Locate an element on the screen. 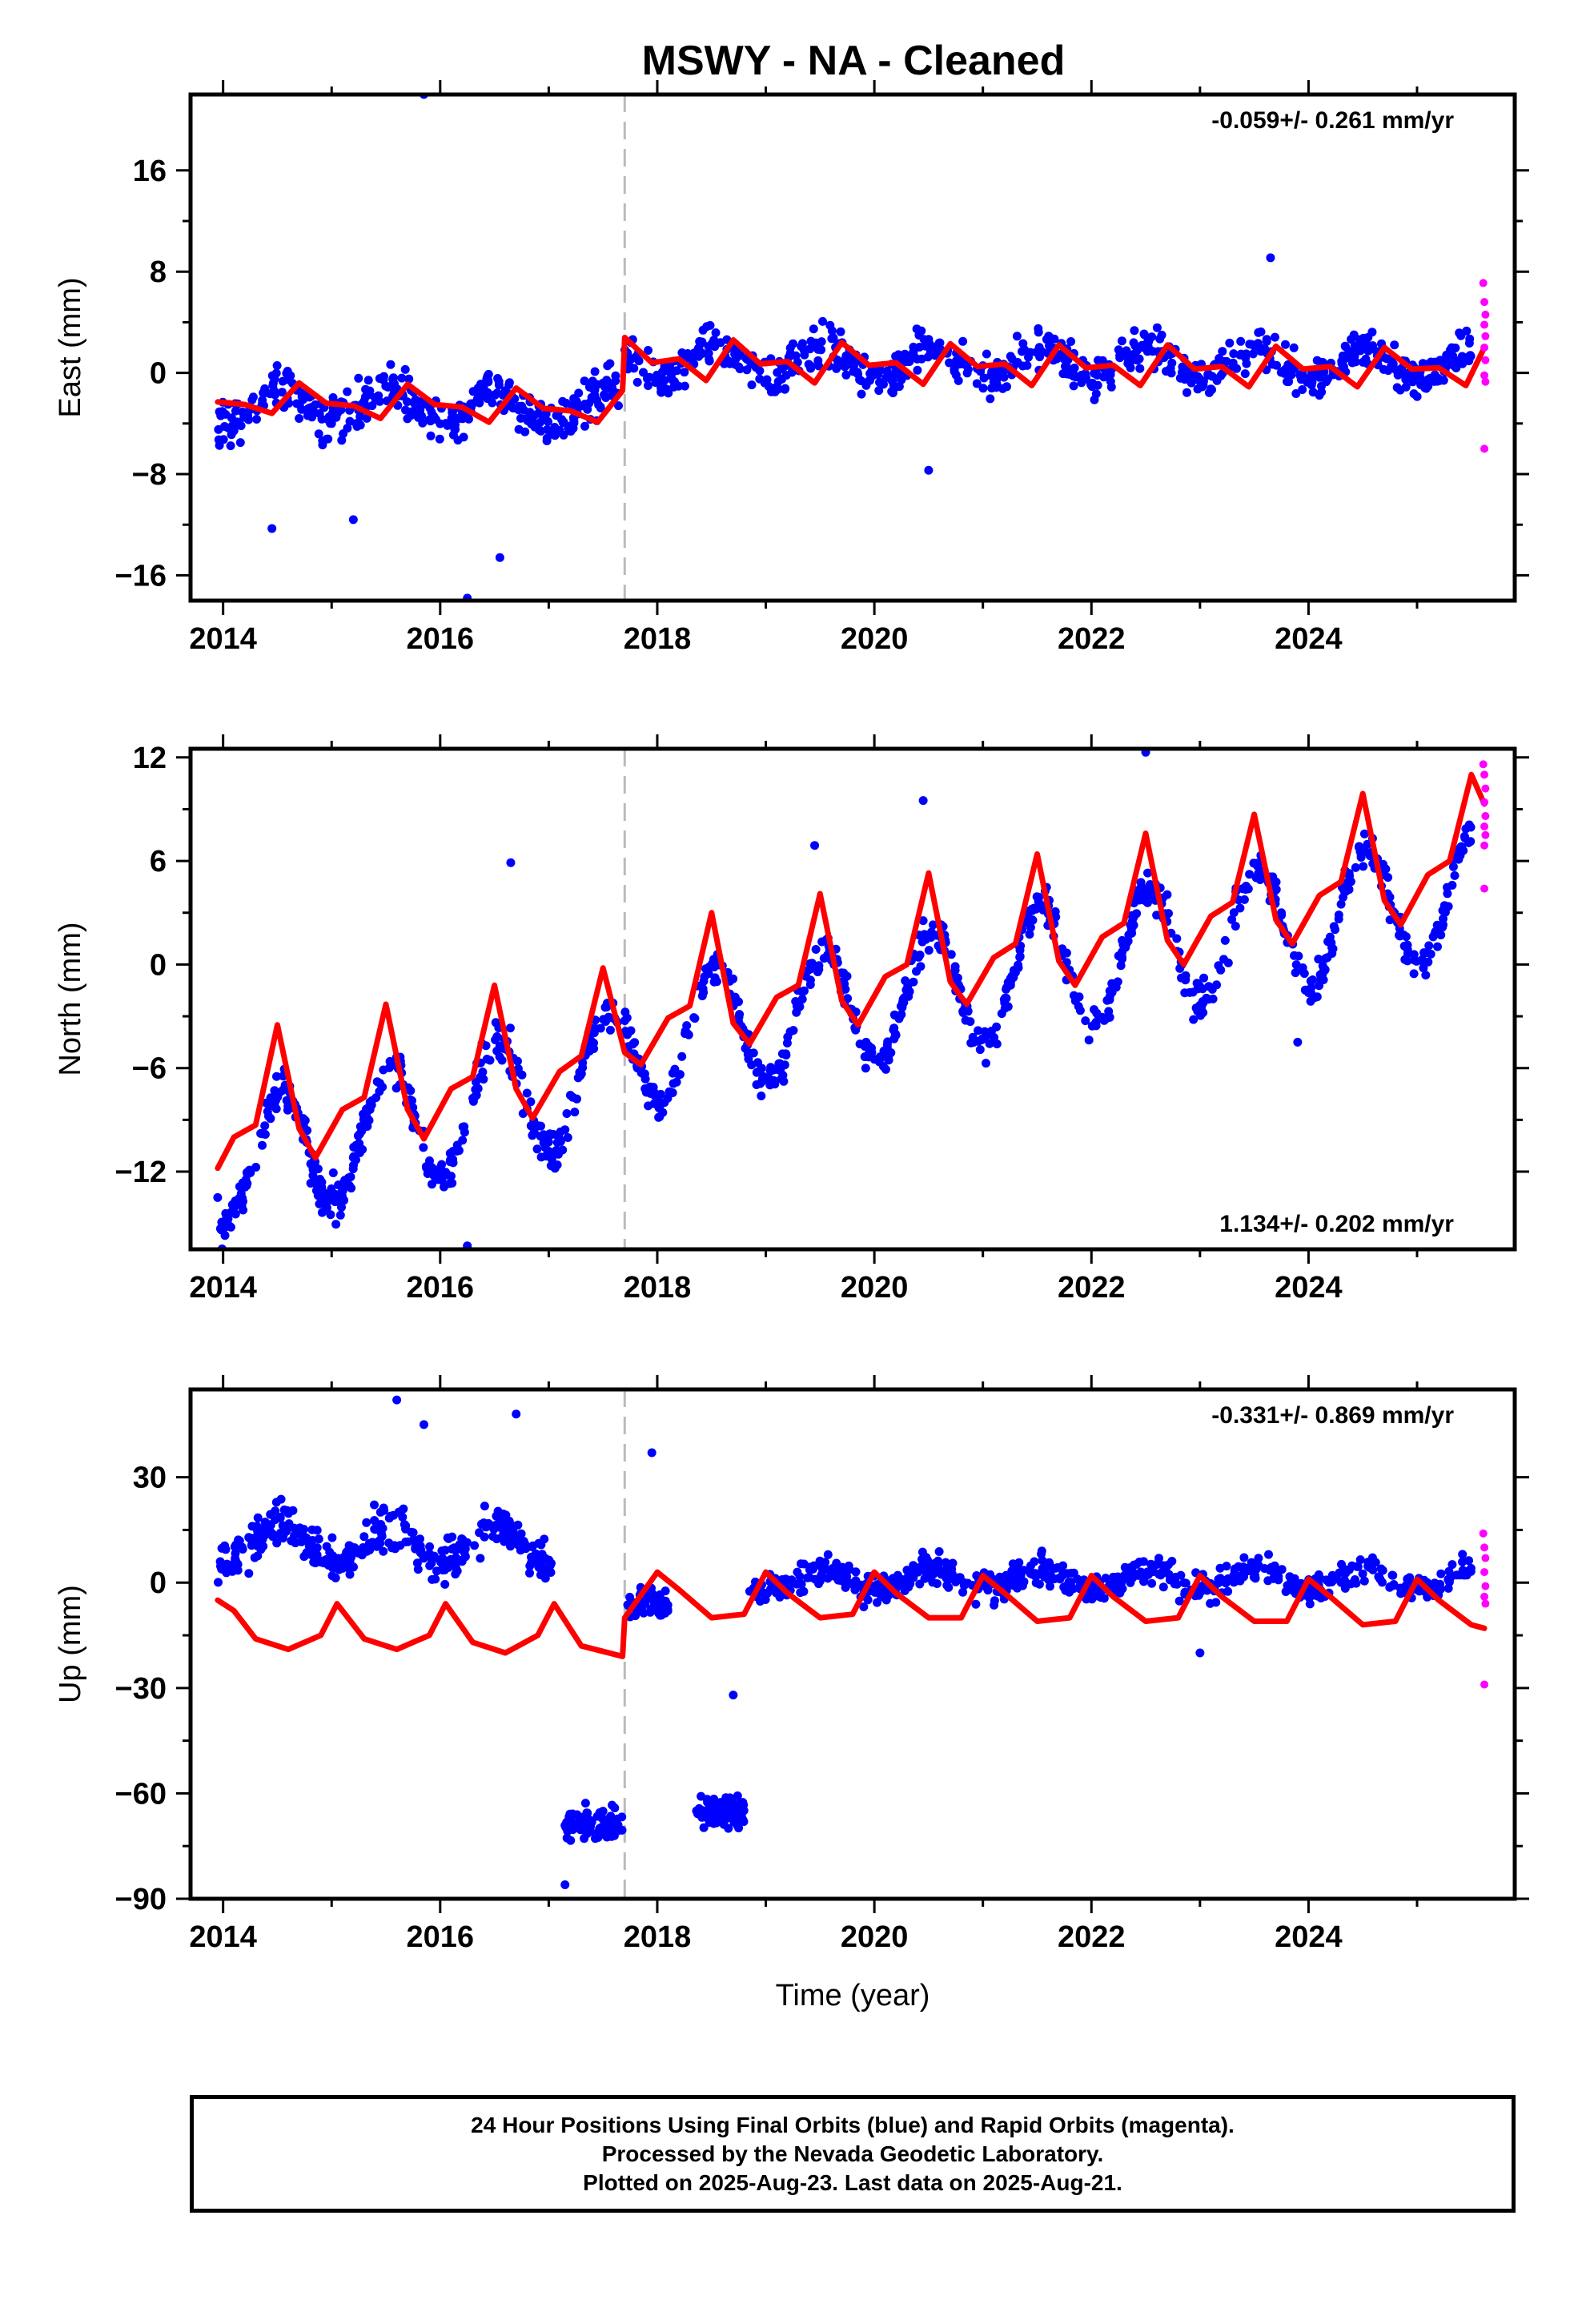  y-tick-label: 0 is located at coordinates (158, 374).